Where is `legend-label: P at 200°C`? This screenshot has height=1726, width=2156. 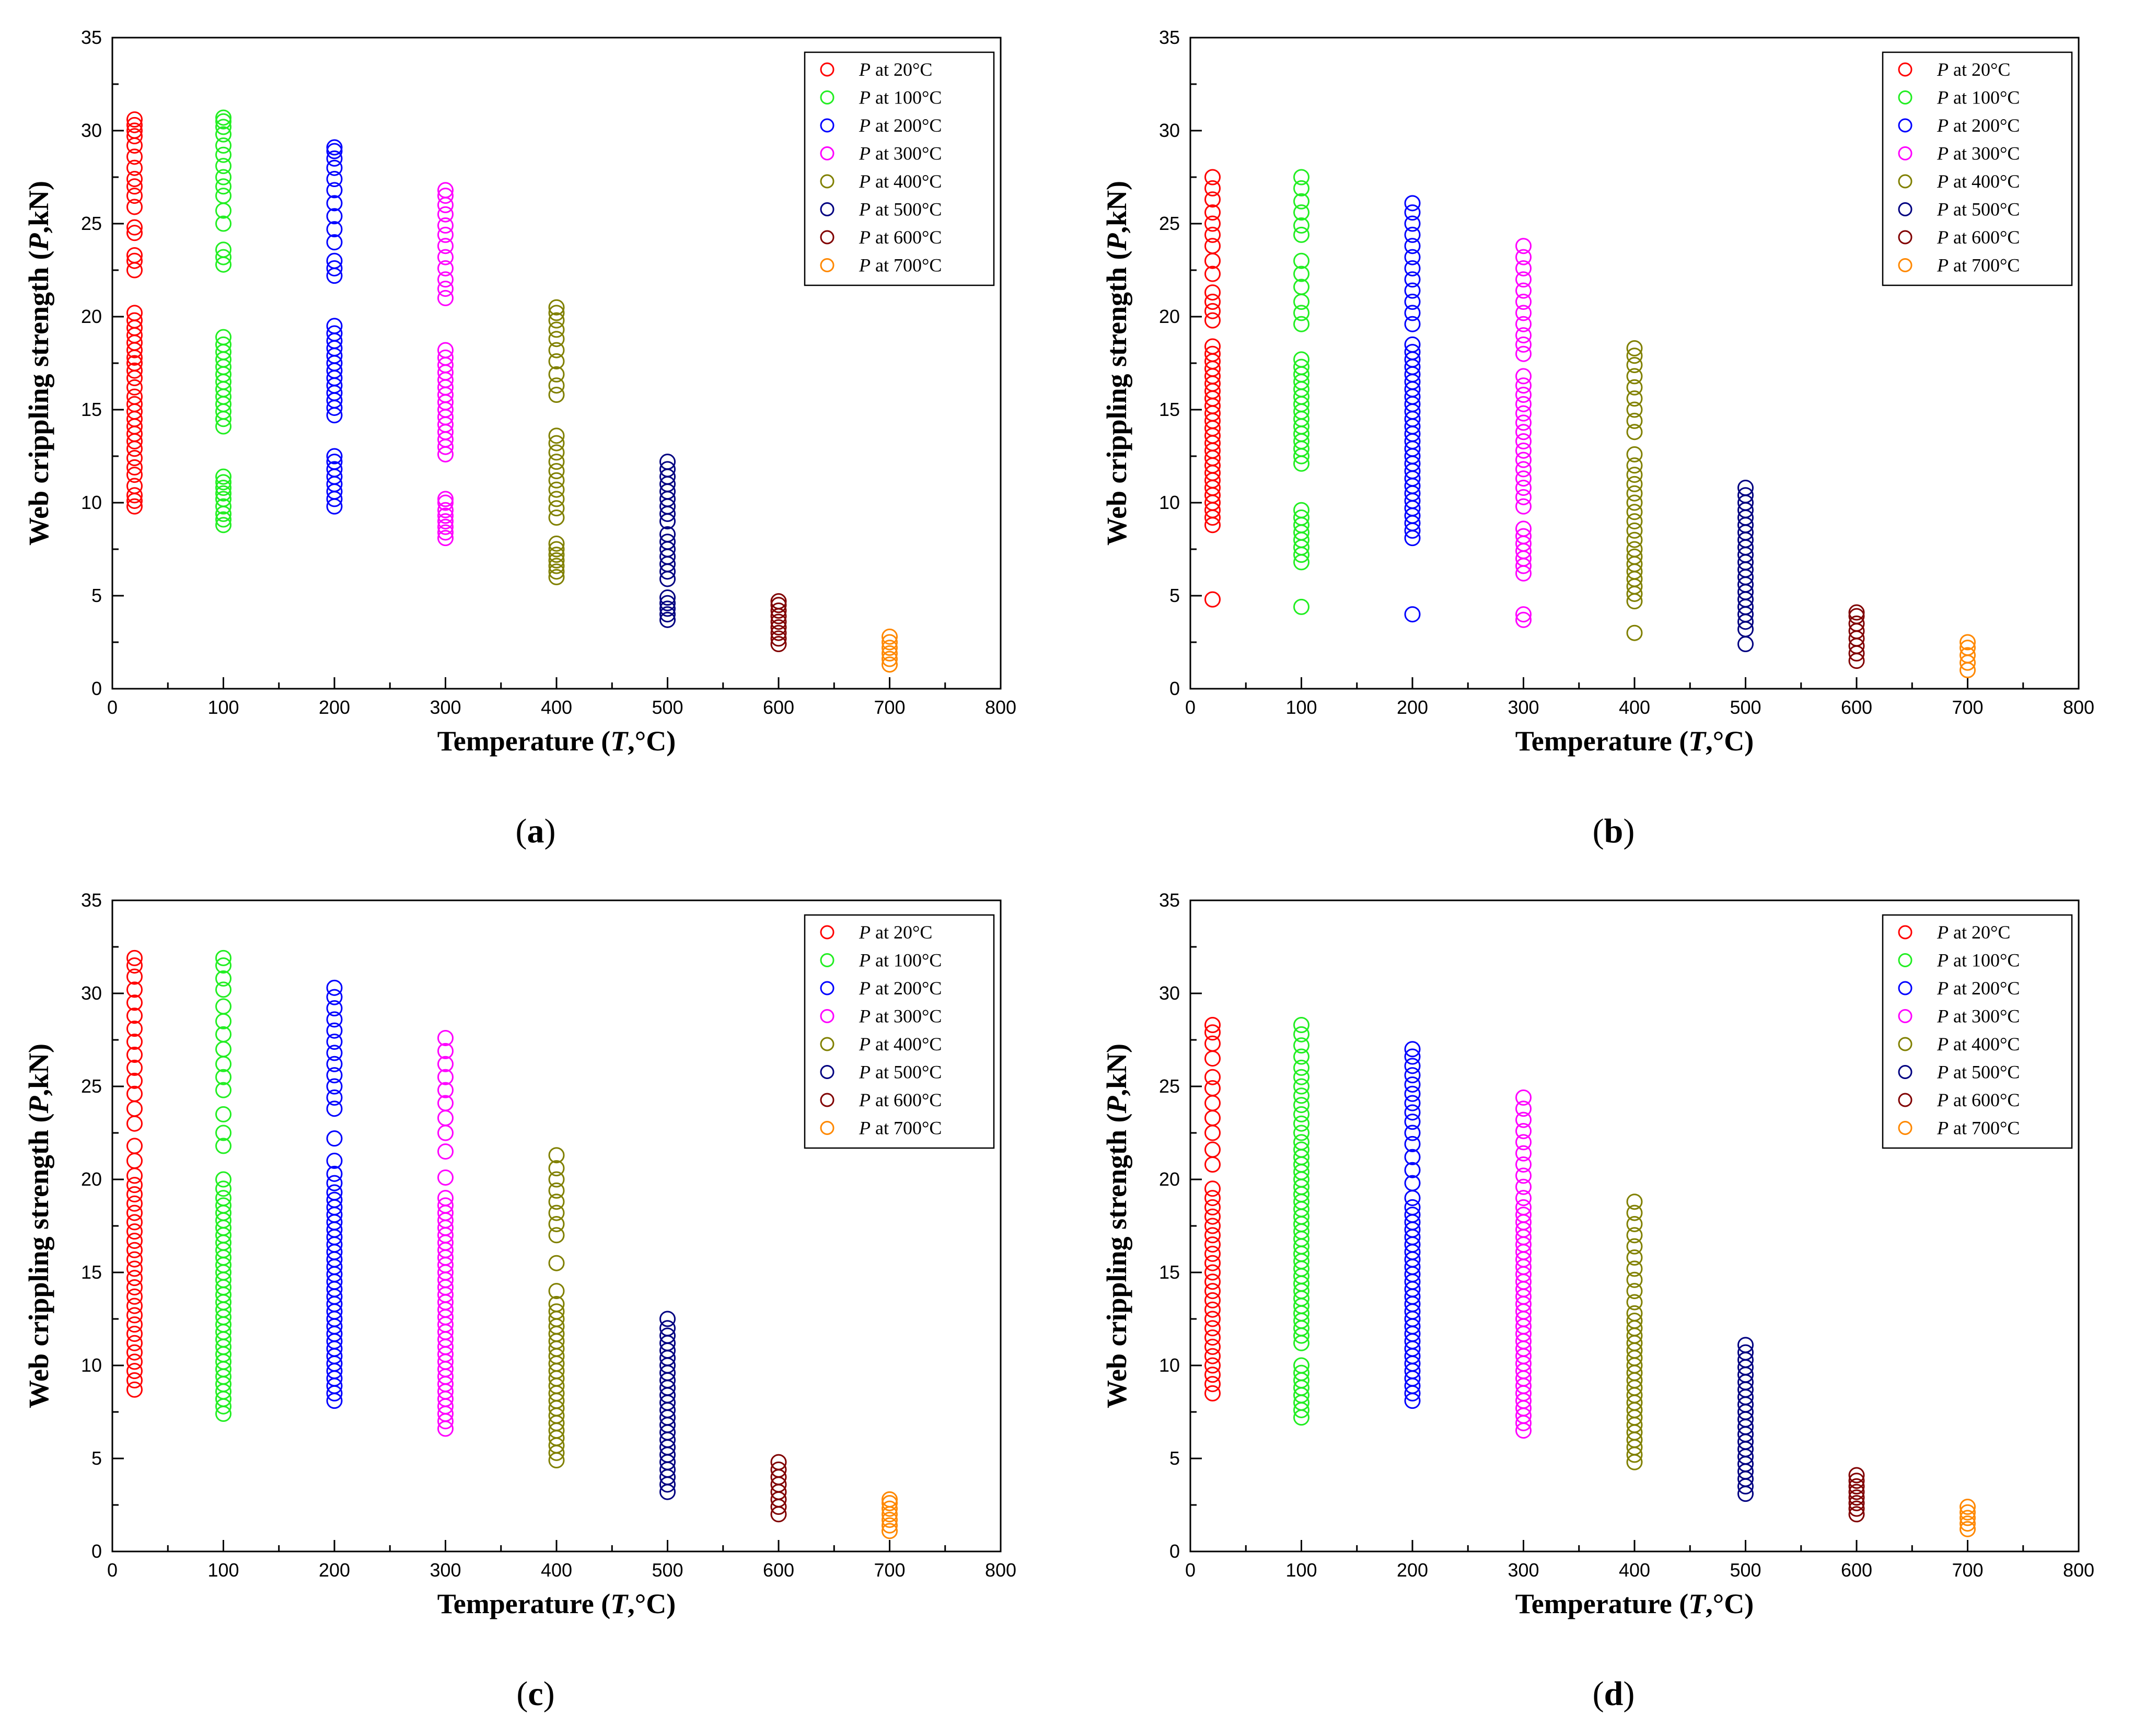
legend-label: P at 200°C is located at coordinates (1979, 126).